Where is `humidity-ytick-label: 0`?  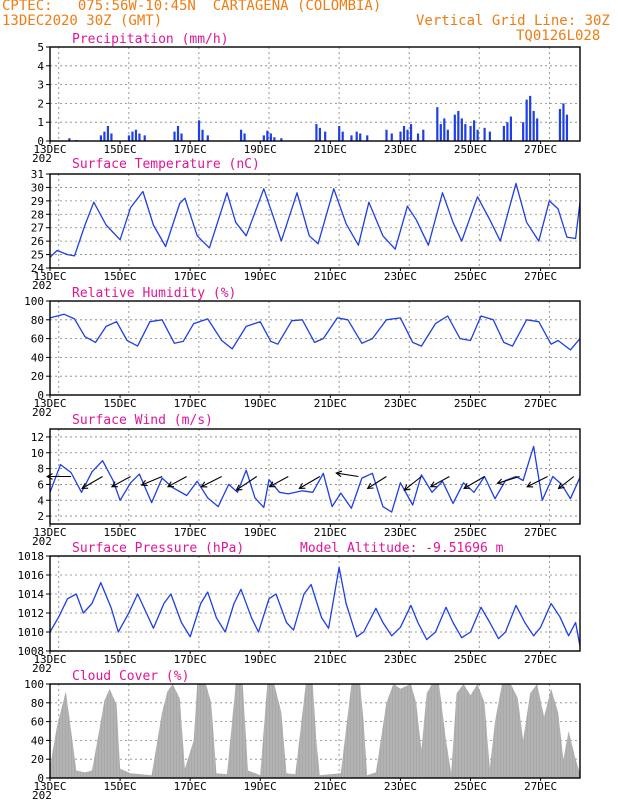
humidity-ytick-label: 0 is located at coordinates (40, 395).